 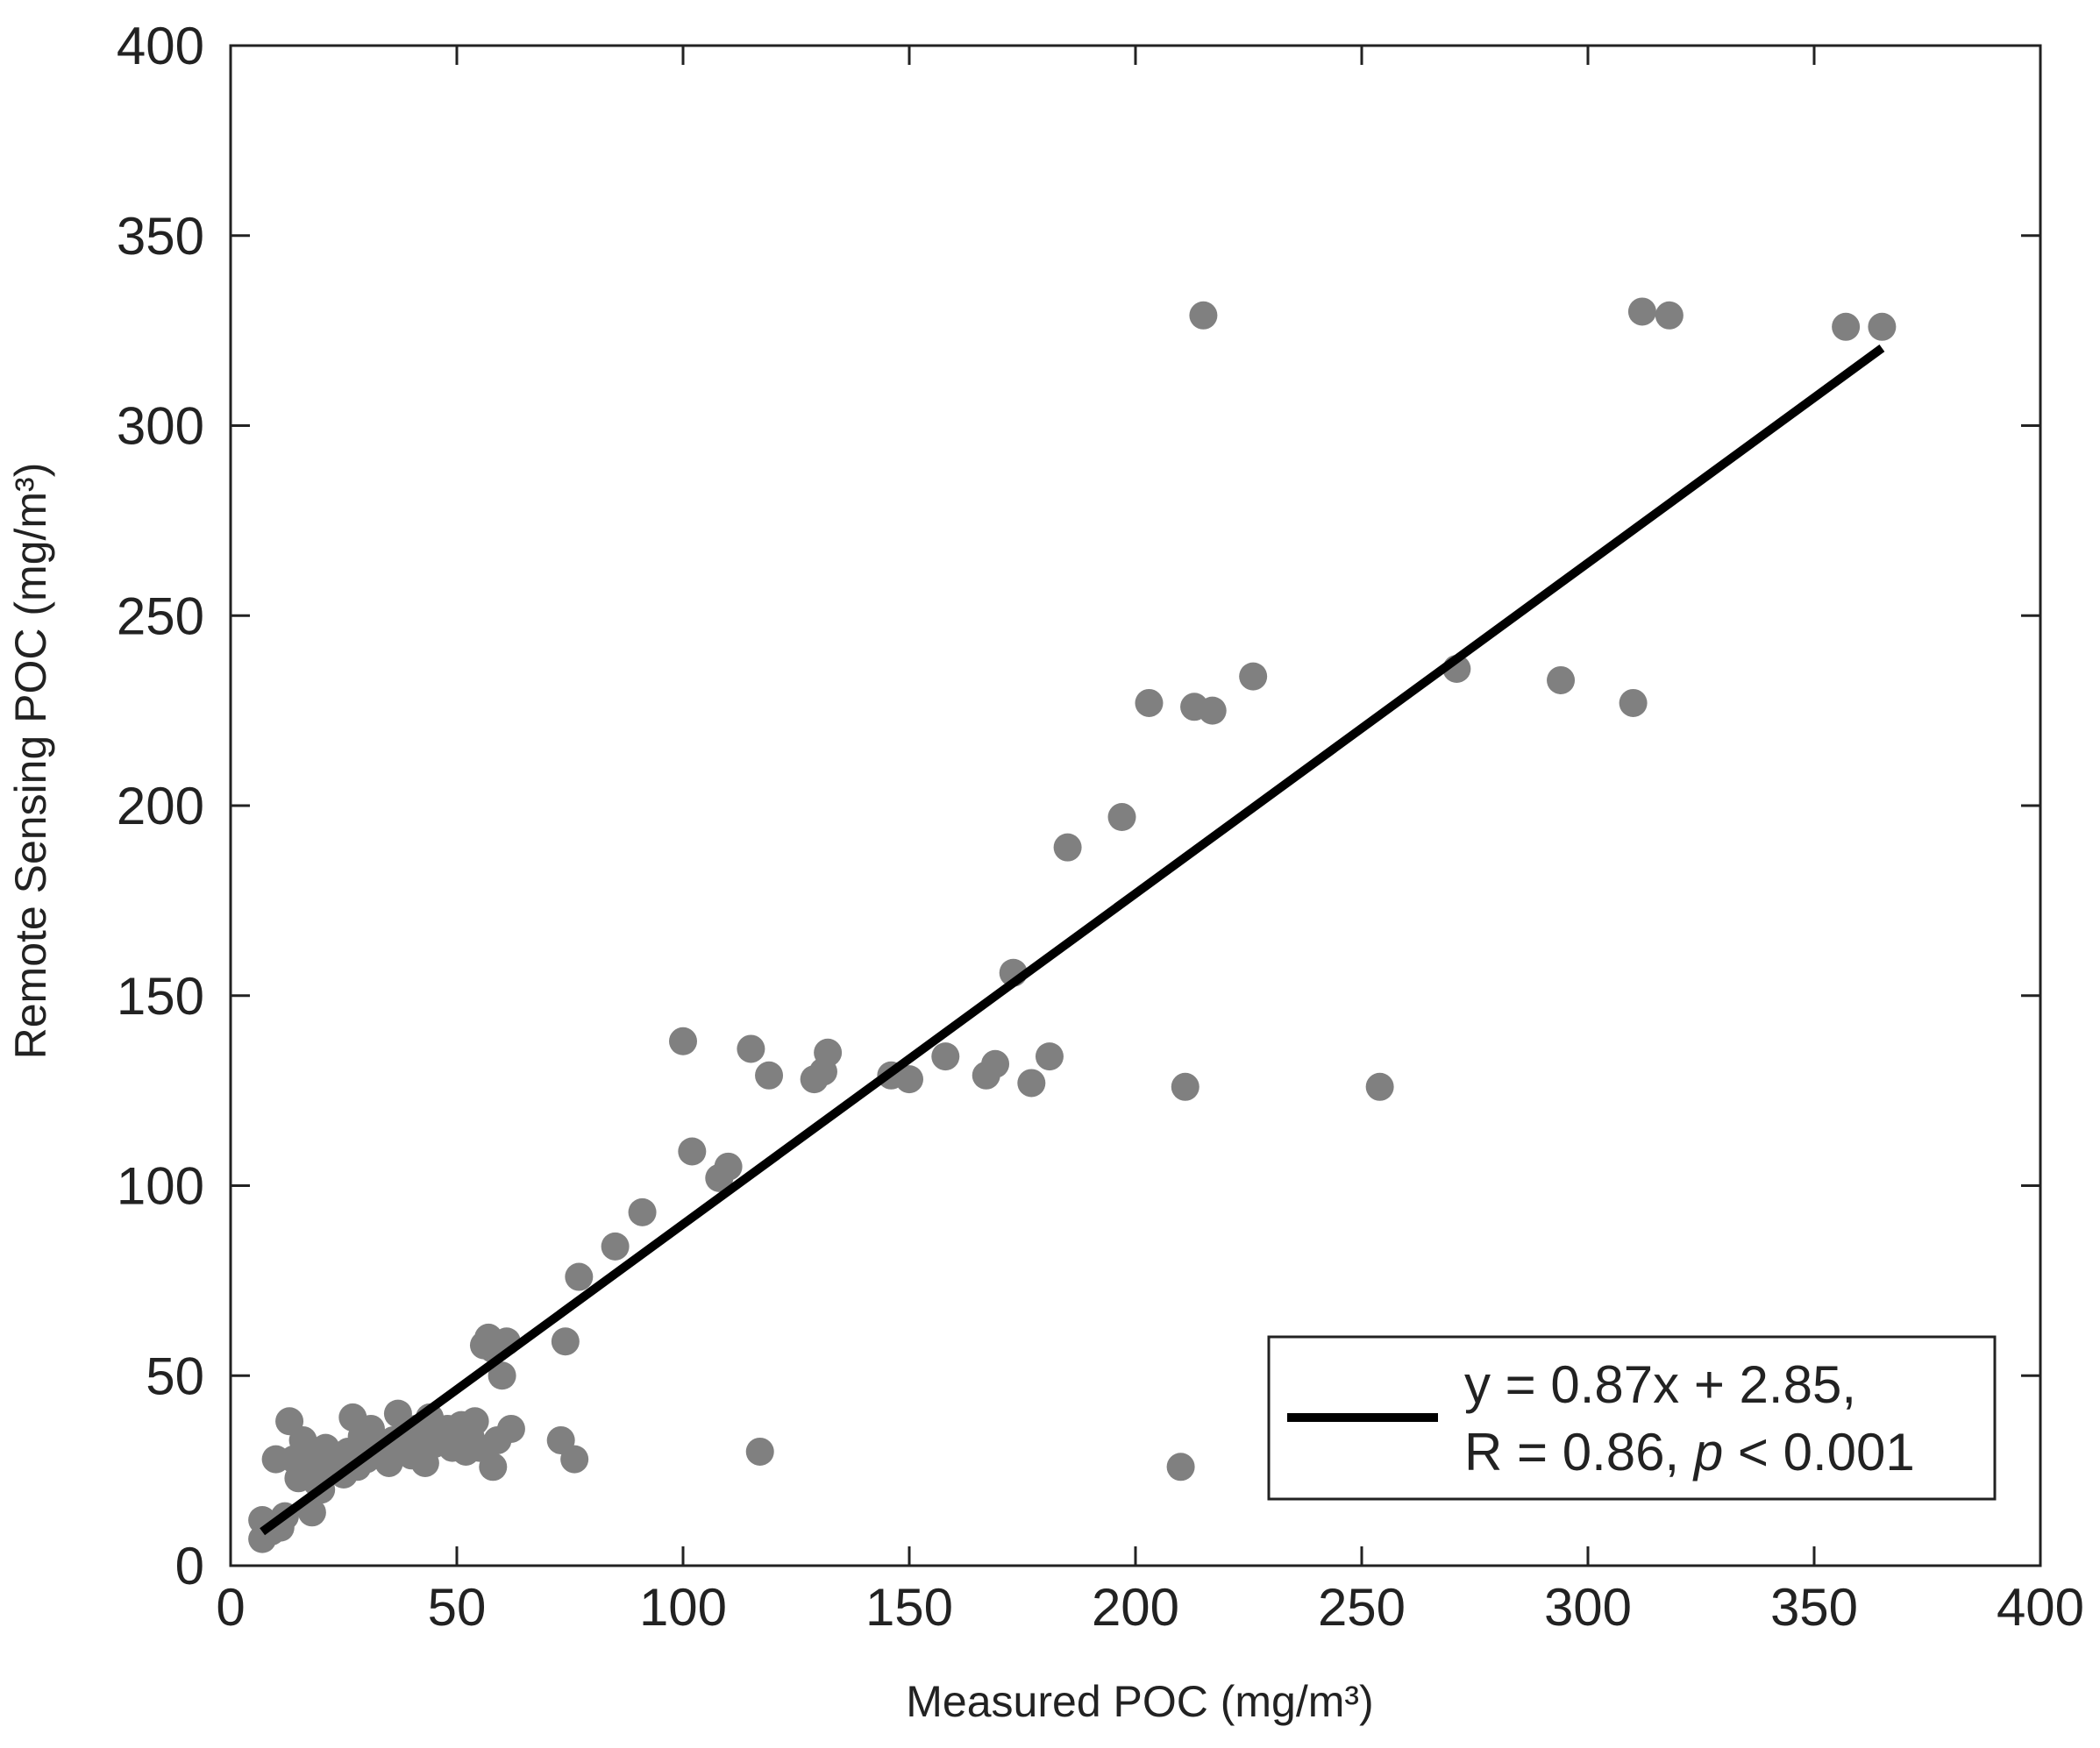 I want to click on legend-p-symbol: p, so click(x=1707, y=1452).